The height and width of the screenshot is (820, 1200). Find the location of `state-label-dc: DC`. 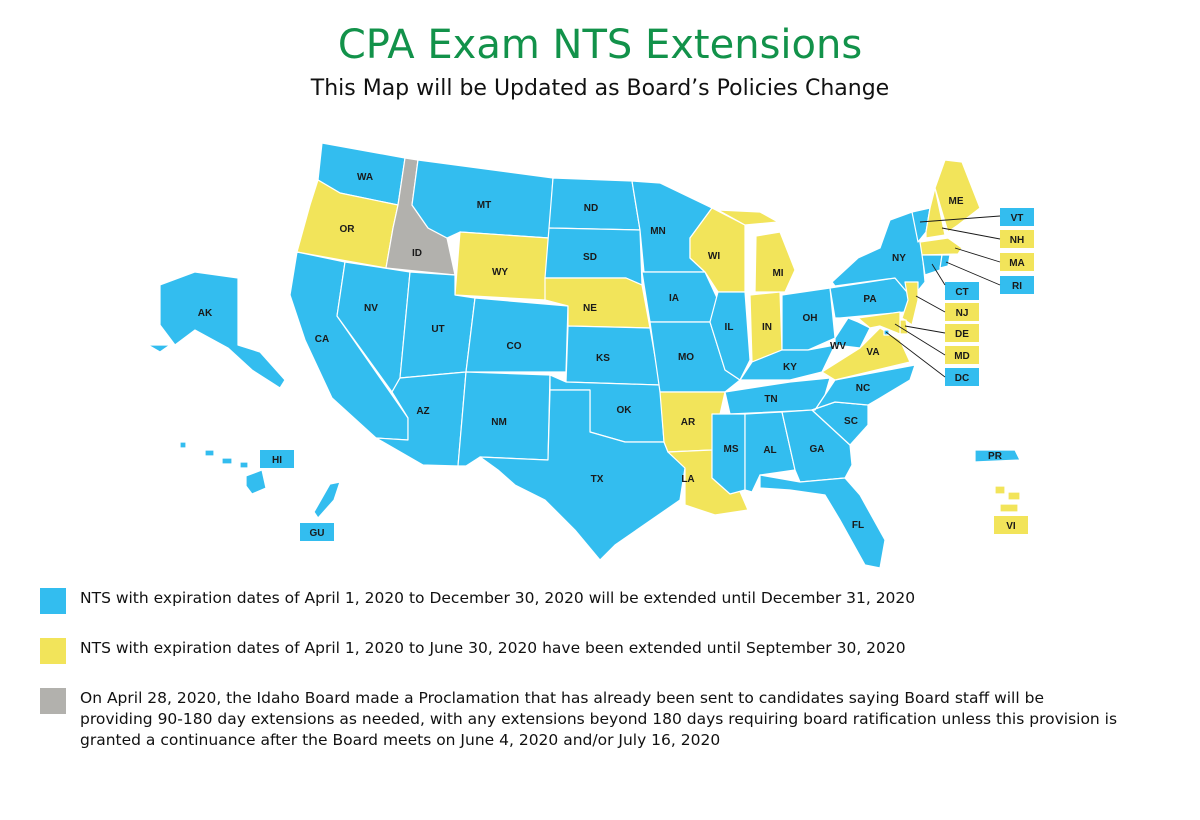

state-label-dc: DC is located at coordinates (962, 378).